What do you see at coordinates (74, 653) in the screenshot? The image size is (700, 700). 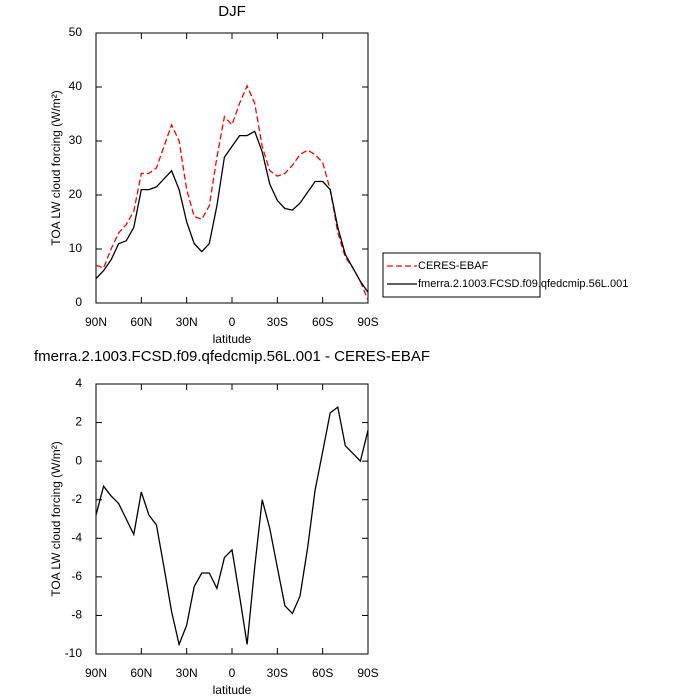 I see `y-tick-label: -10` at bounding box center [74, 653].